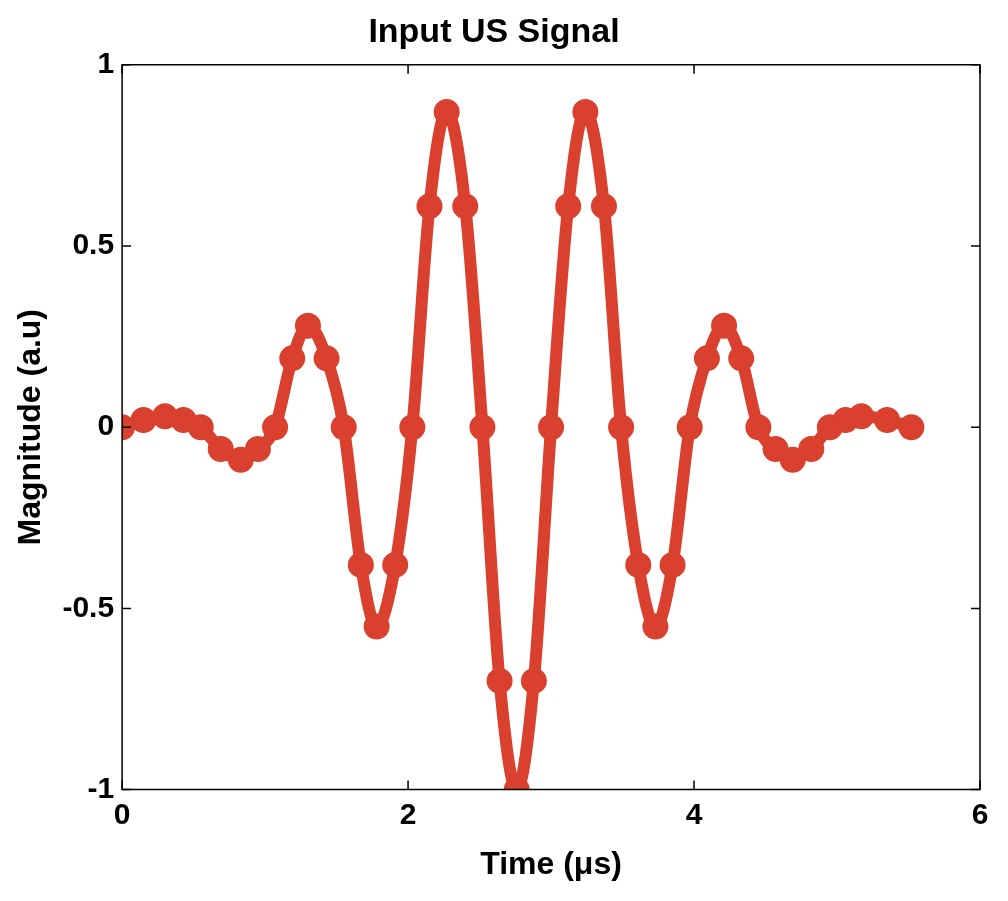 The image size is (1008, 901). Describe the element at coordinates (494, 29) in the screenshot. I see `chart-title: Input US Signal` at that location.